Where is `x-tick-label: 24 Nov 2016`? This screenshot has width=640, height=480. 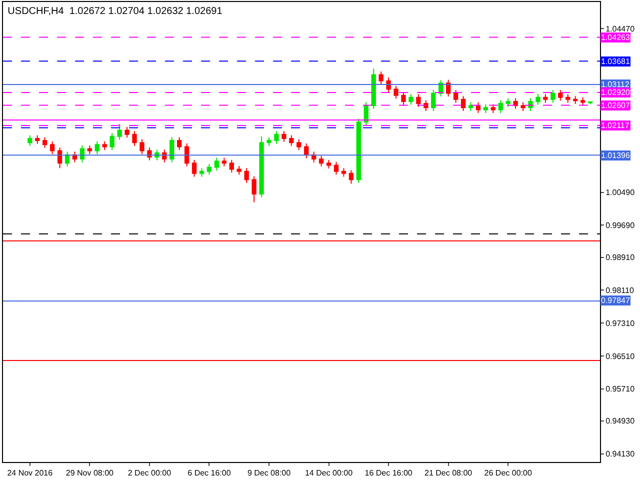 x-tick-label: 24 Nov 2016 is located at coordinates (30, 473).